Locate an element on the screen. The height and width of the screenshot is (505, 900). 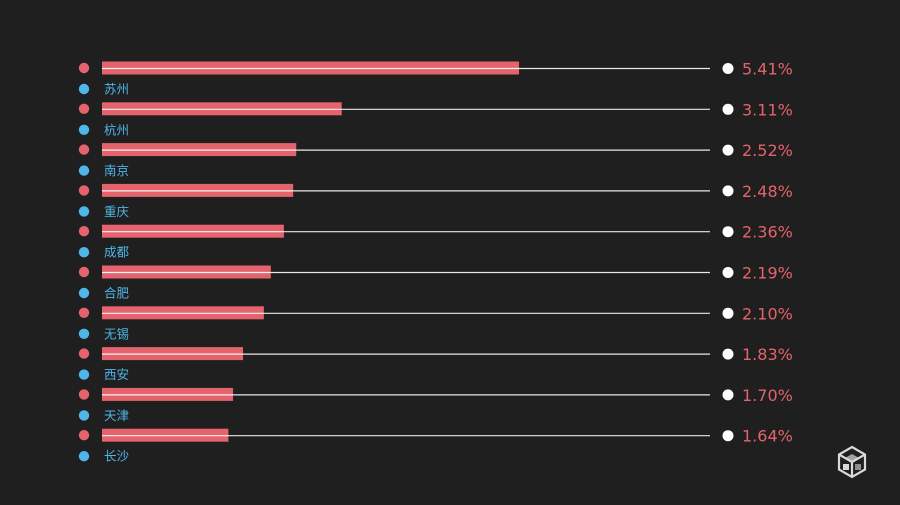
data-label: 2.52% is located at coordinates (767, 150).